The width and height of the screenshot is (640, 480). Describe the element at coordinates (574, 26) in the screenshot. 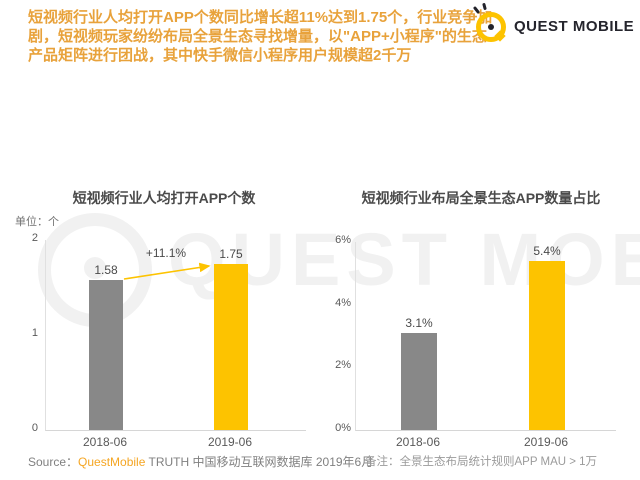

I see `logo-wordmark: QUEST MOBILE` at that location.